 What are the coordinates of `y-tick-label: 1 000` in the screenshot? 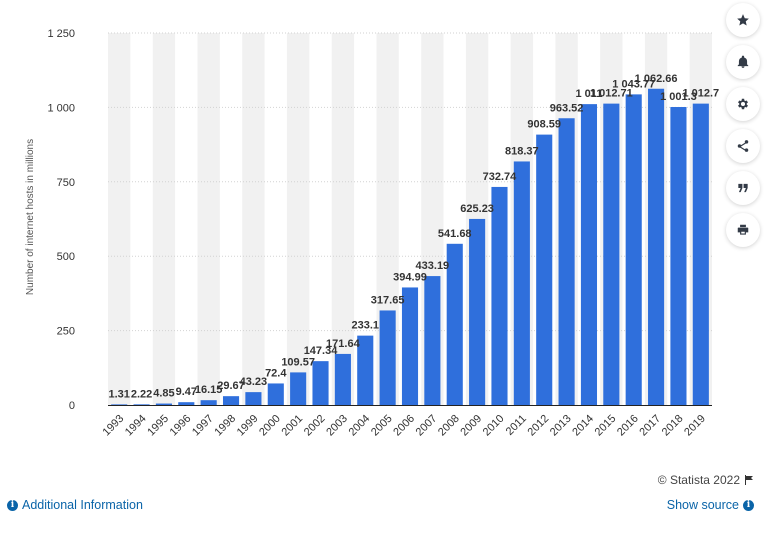 It's located at (61, 108).